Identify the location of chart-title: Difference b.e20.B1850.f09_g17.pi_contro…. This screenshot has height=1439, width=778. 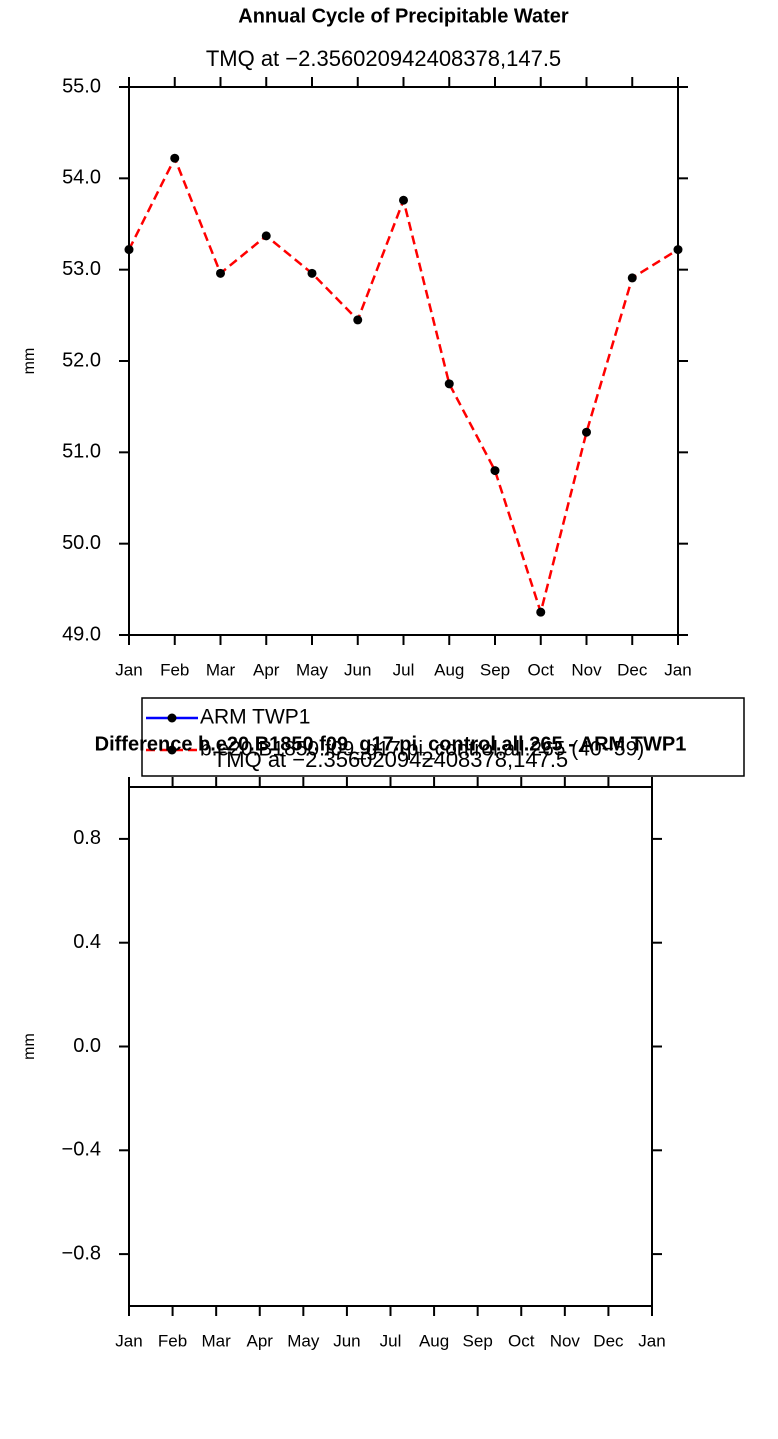
(391, 744).